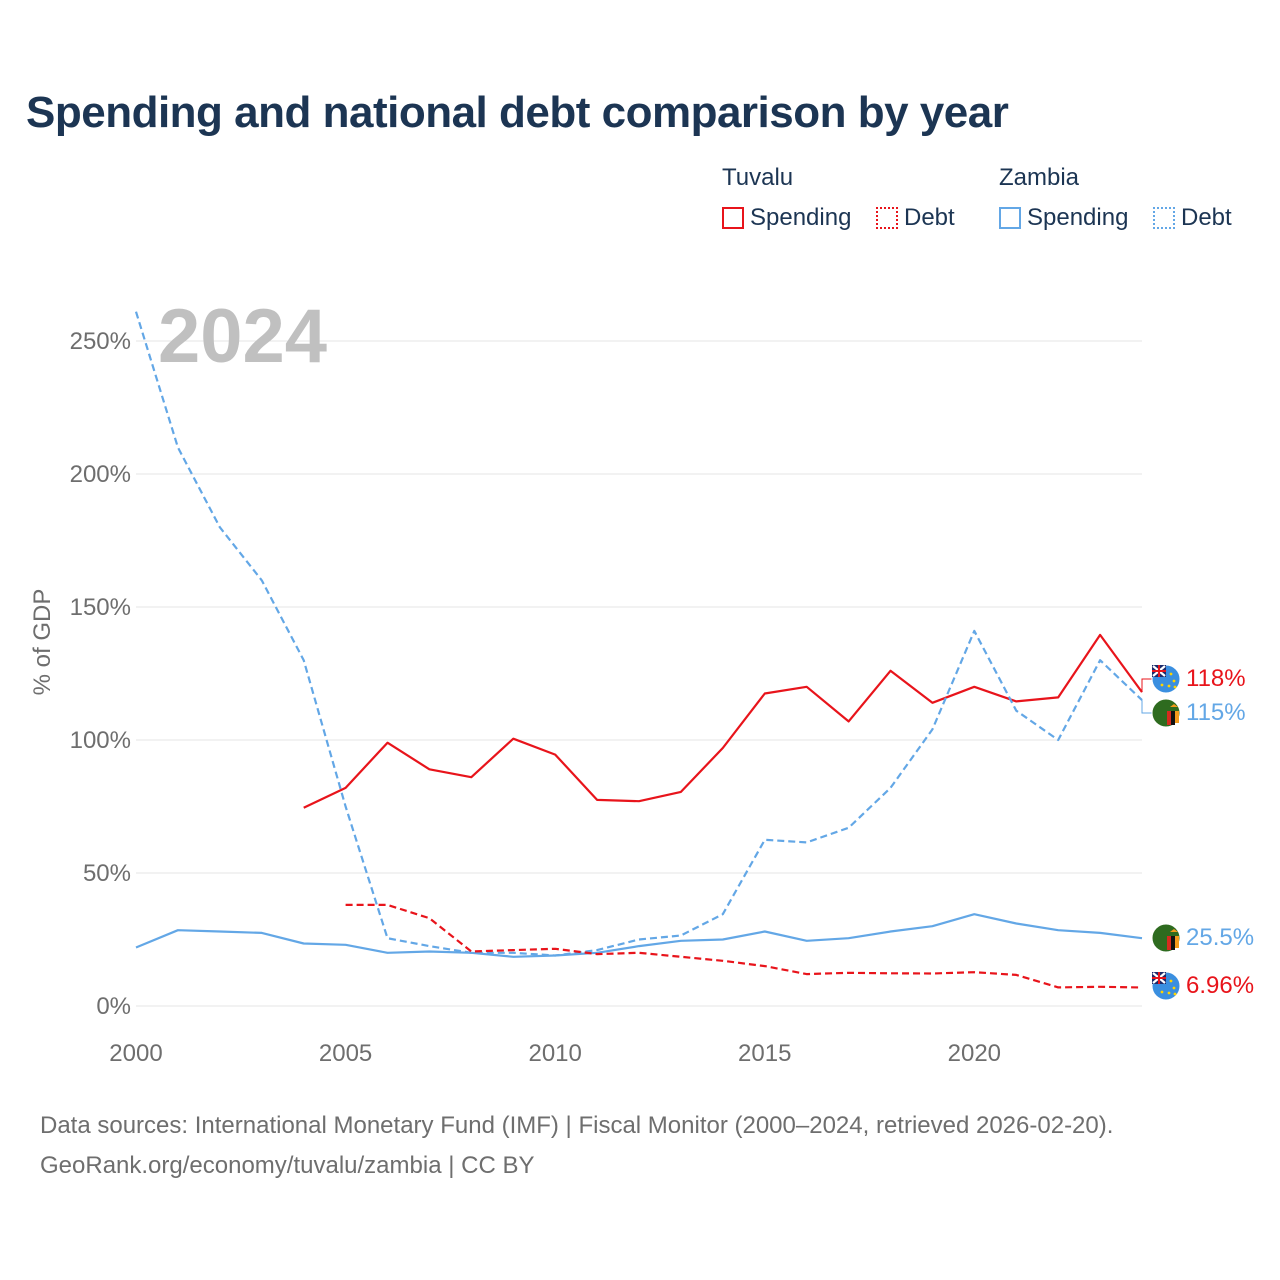  Describe the element at coordinates (1216, 712) in the screenshot. I see `end-value-label: 115%` at that location.